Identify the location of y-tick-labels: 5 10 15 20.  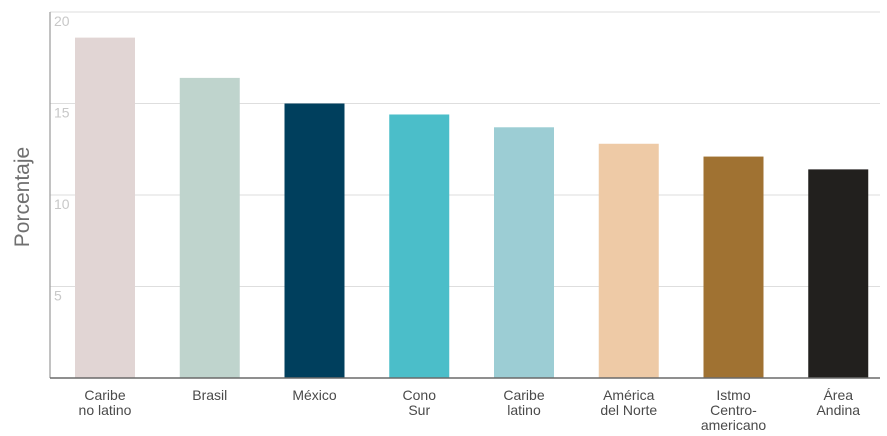
(62, 158).